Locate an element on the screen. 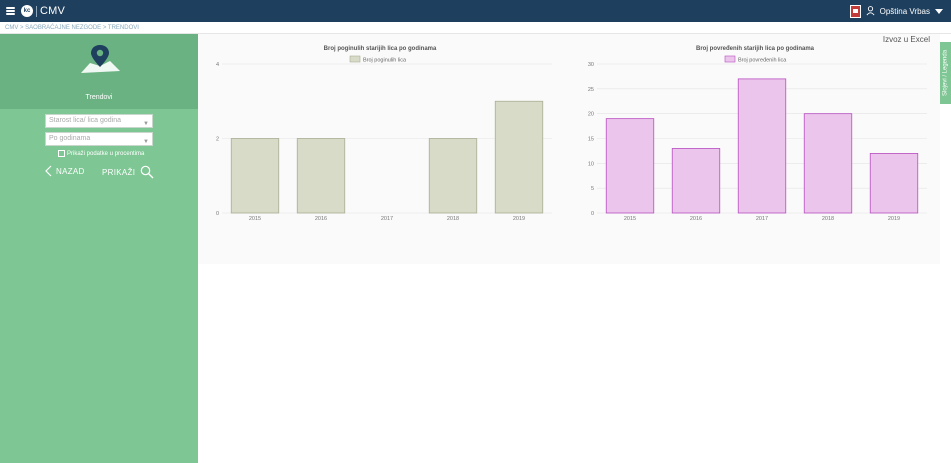  y-tick-label: 10 is located at coordinates (591, 164).